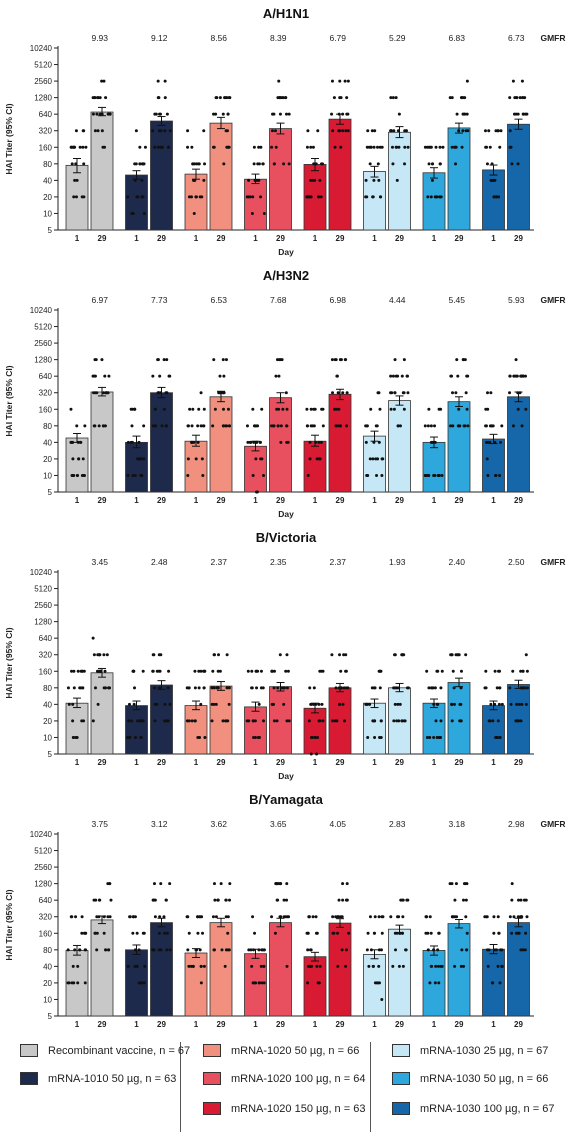 This screenshot has width=572, height=1134. Describe the element at coordinates (47, 737) in the screenshot. I see `y-tick-label: 10` at that location.